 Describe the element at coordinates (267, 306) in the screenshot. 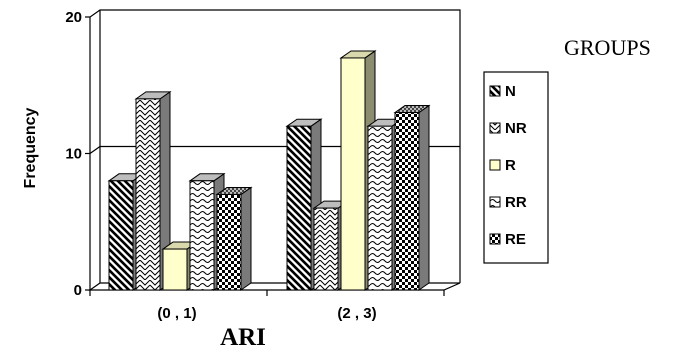

I see `x-axis: (0 , 1) (2 , 3)` at that location.